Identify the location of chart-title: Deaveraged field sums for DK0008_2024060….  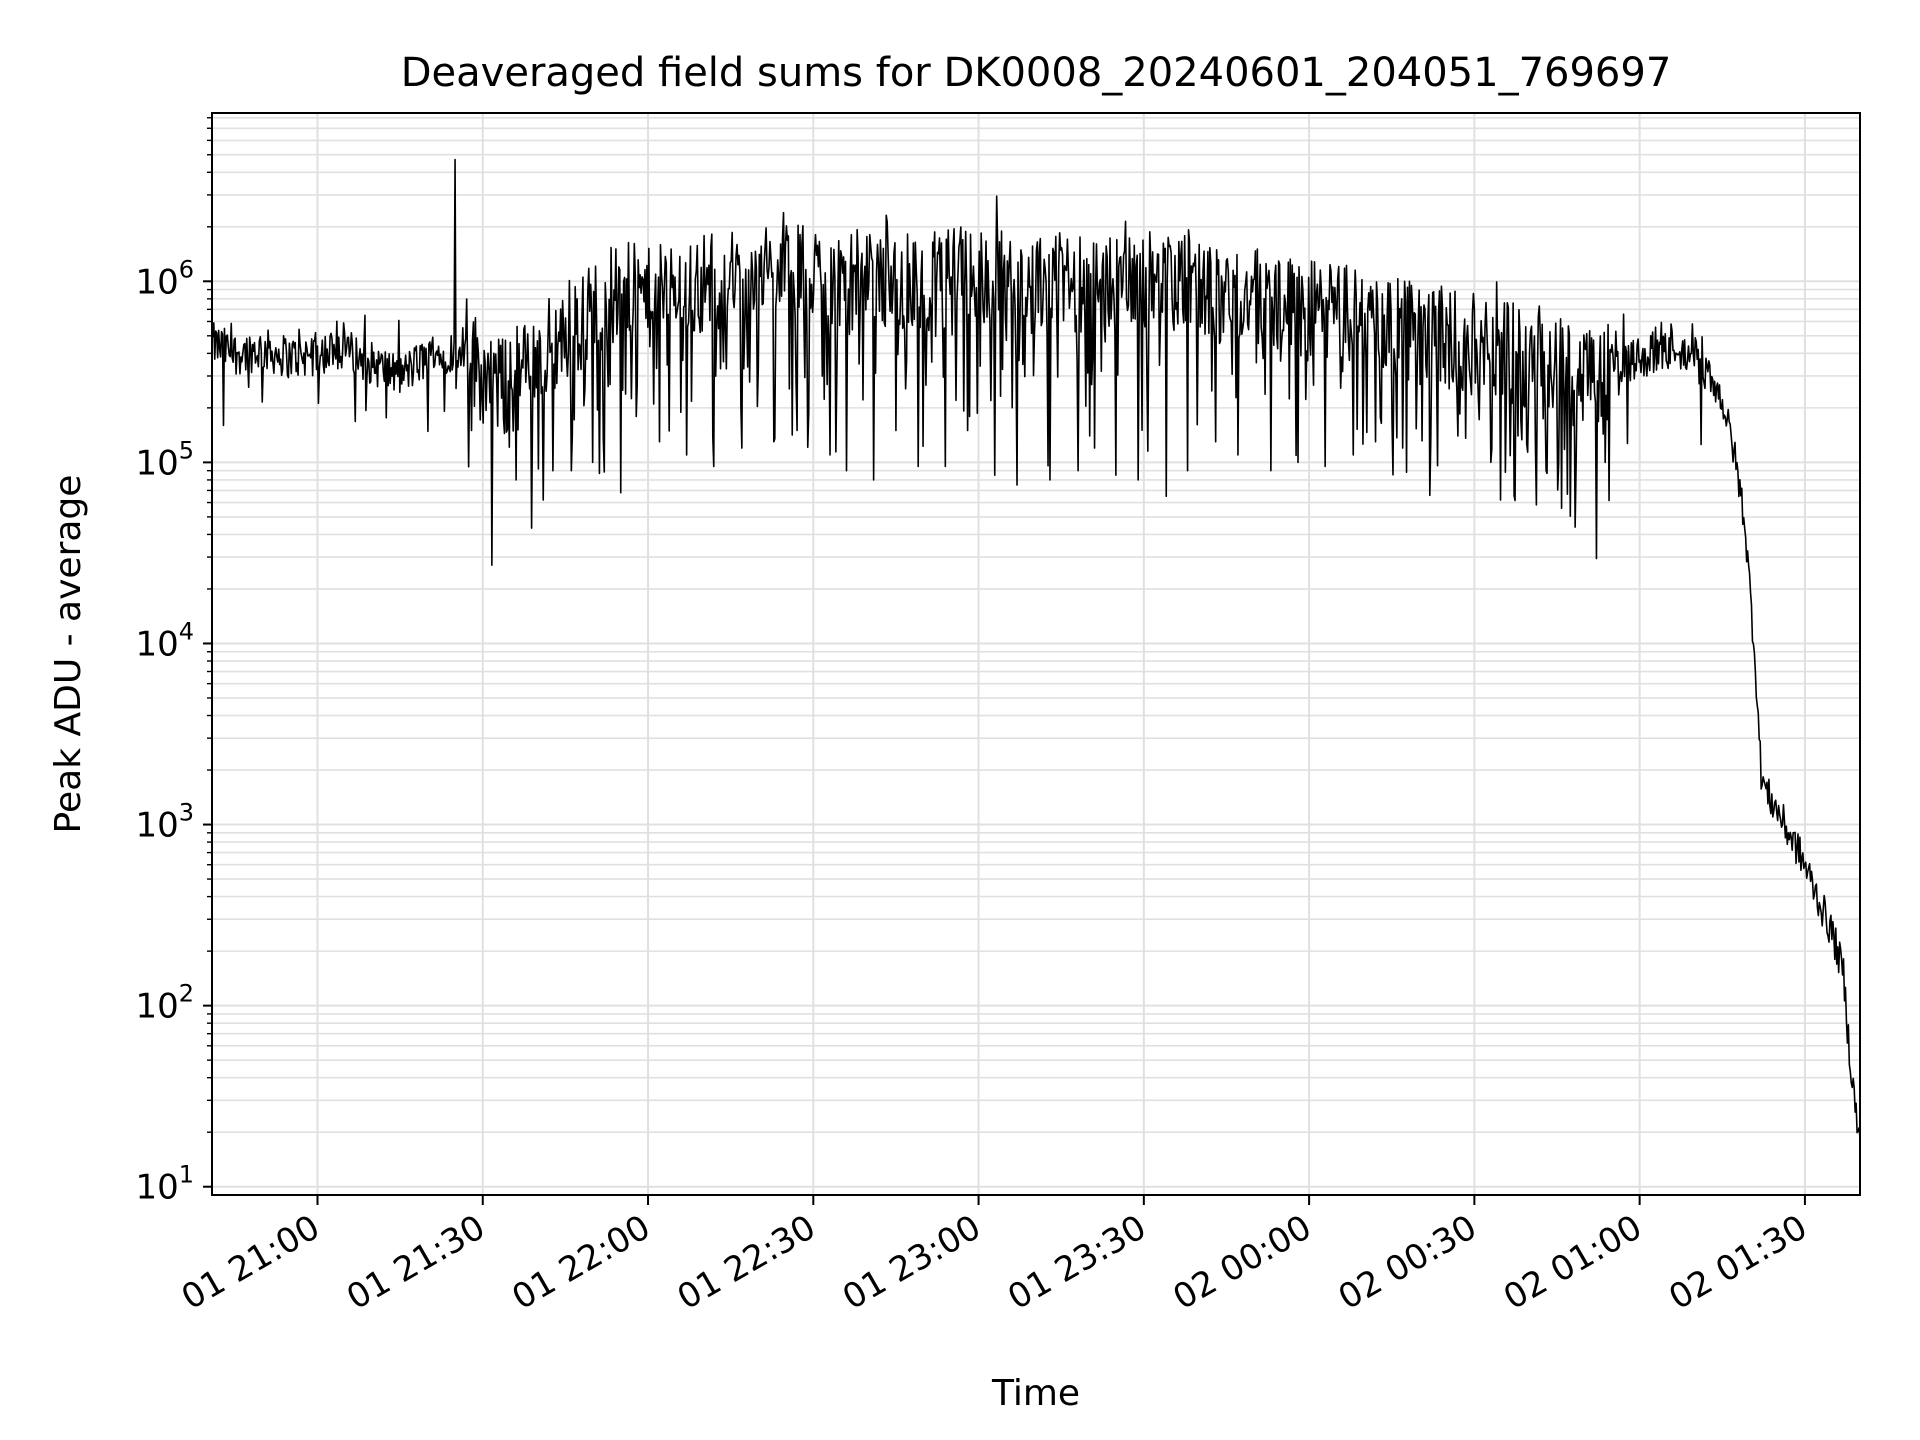
(1036, 73).